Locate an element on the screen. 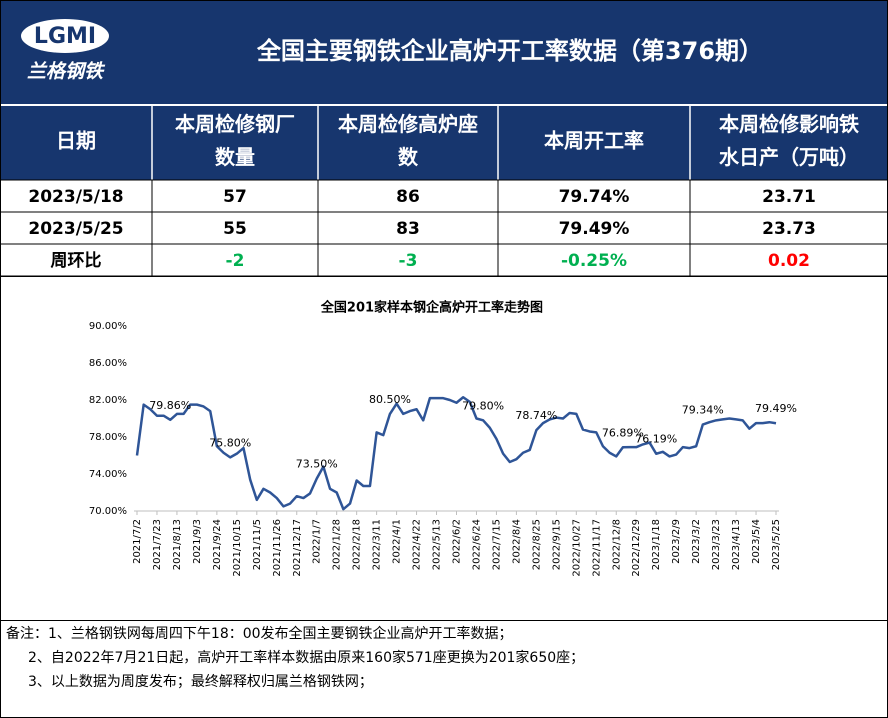 The height and width of the screenshot is (718, 888). change-cell: -2 is located at coordinates (235, 261).